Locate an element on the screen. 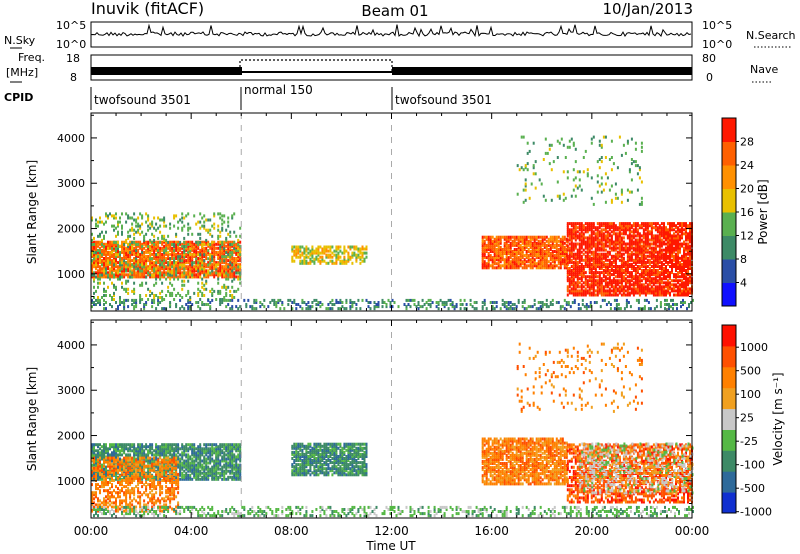 The height and width of the screenshot is (554, 800). nsearch-label: N.Search is located at coordinates (771, 35).